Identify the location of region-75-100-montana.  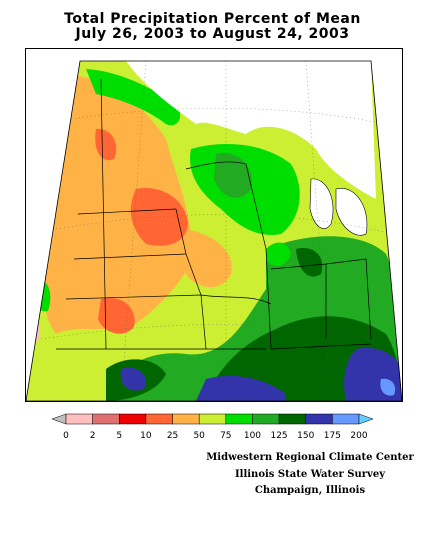
(33, 189).